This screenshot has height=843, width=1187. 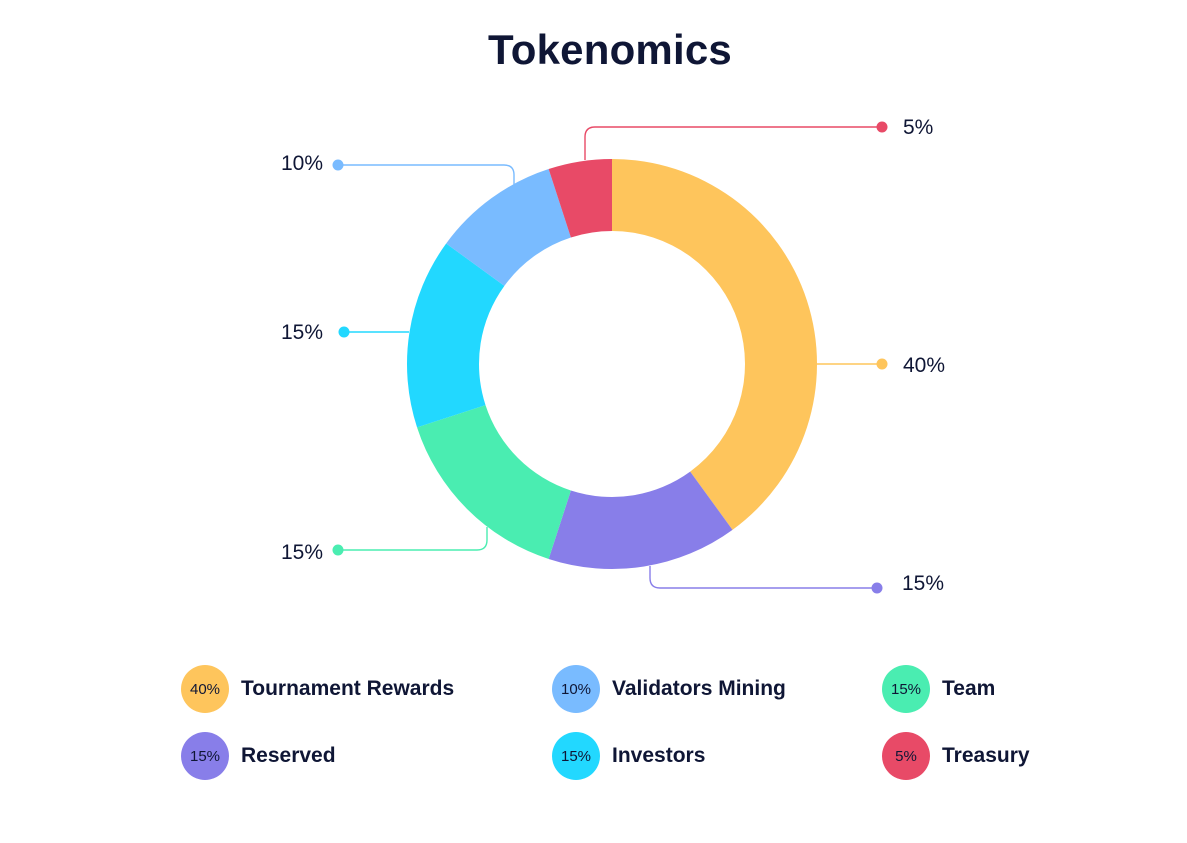 I want to click on legend-label: Treasury, so click(x=986, y=755).